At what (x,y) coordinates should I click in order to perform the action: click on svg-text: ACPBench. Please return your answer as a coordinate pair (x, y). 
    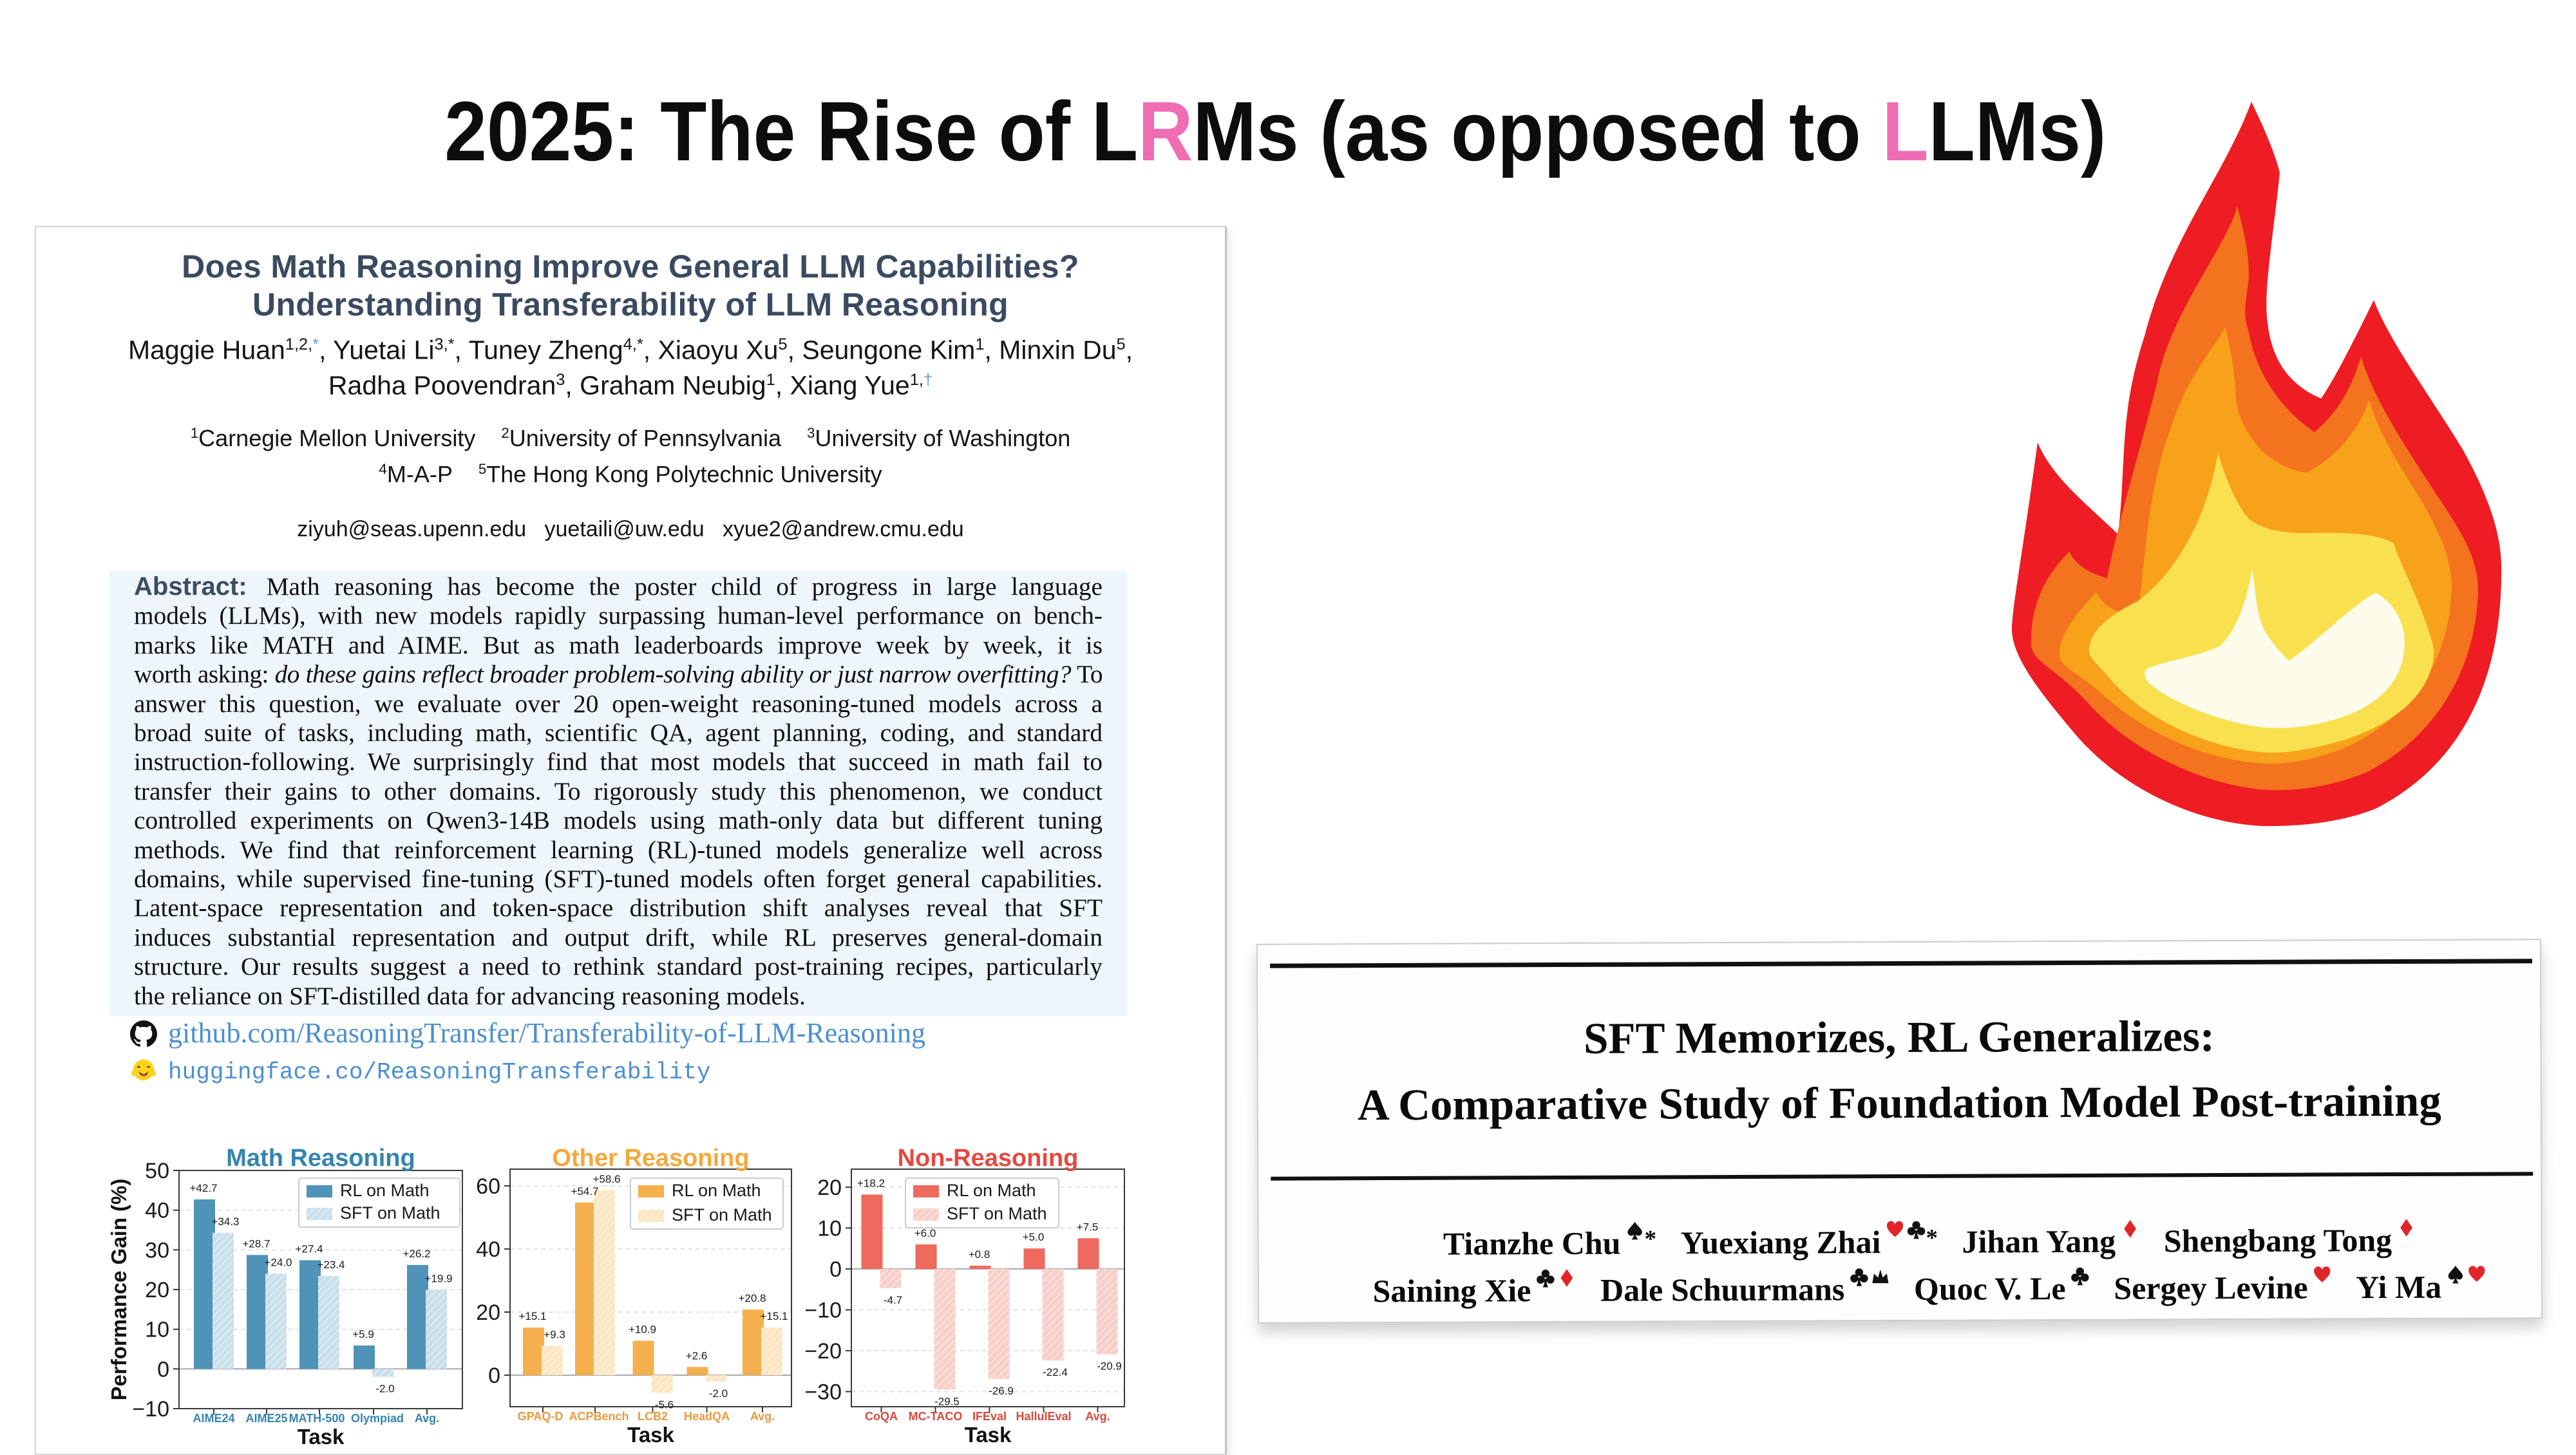
    Looking at the image, I should click on (599, 1416).